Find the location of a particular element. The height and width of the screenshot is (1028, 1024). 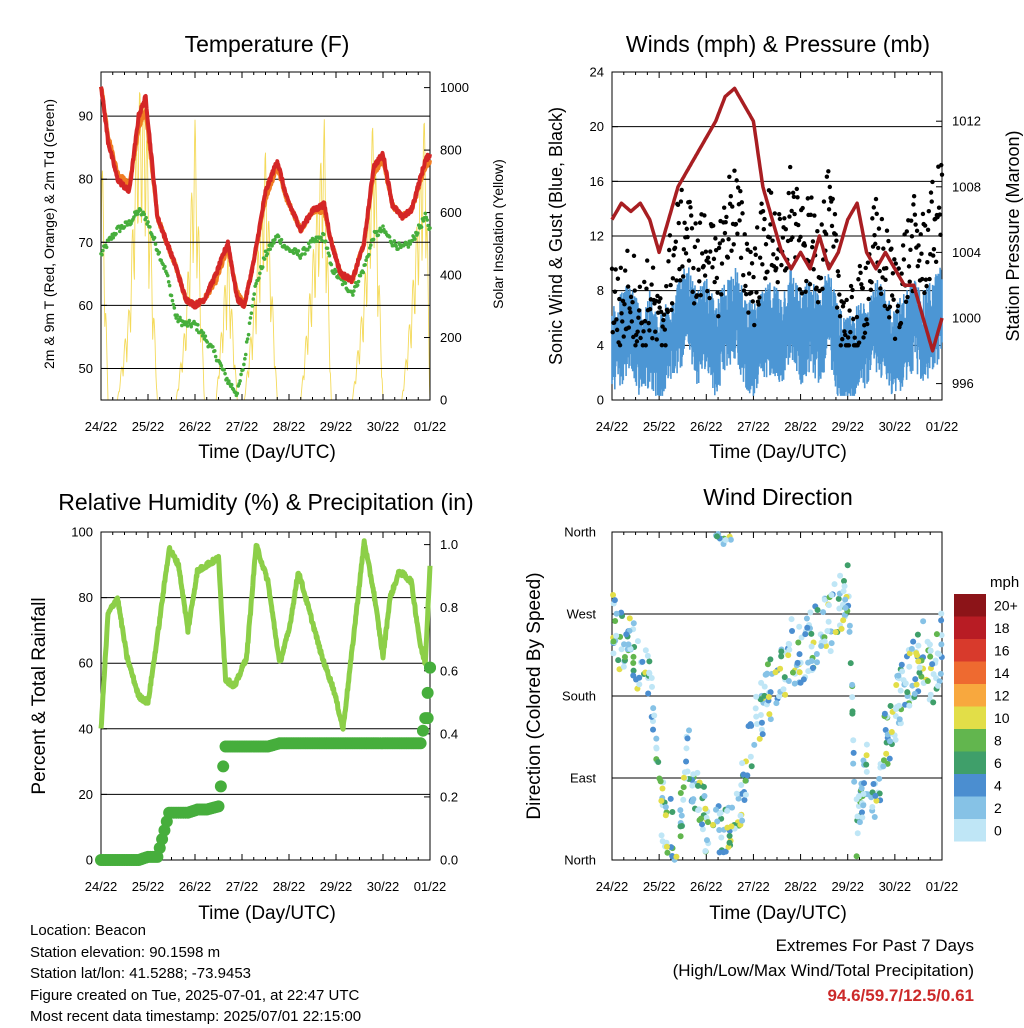

colorbar-label: 6 is located at coordinates (998, 763).